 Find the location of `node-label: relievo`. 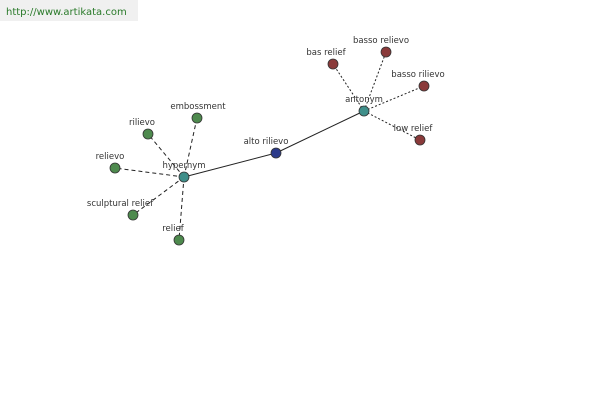

node-label: relievo is located at coordinates (110, 157).